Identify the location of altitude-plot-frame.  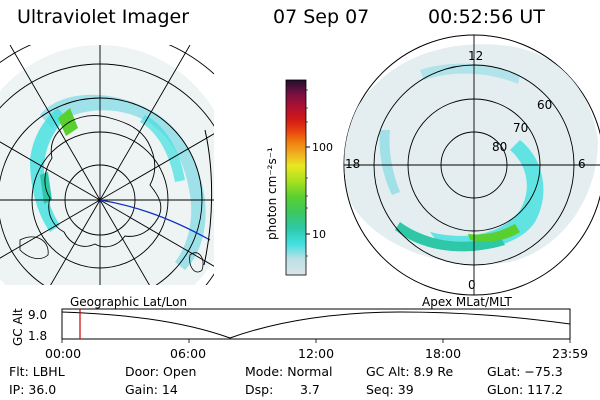
(316, 324).